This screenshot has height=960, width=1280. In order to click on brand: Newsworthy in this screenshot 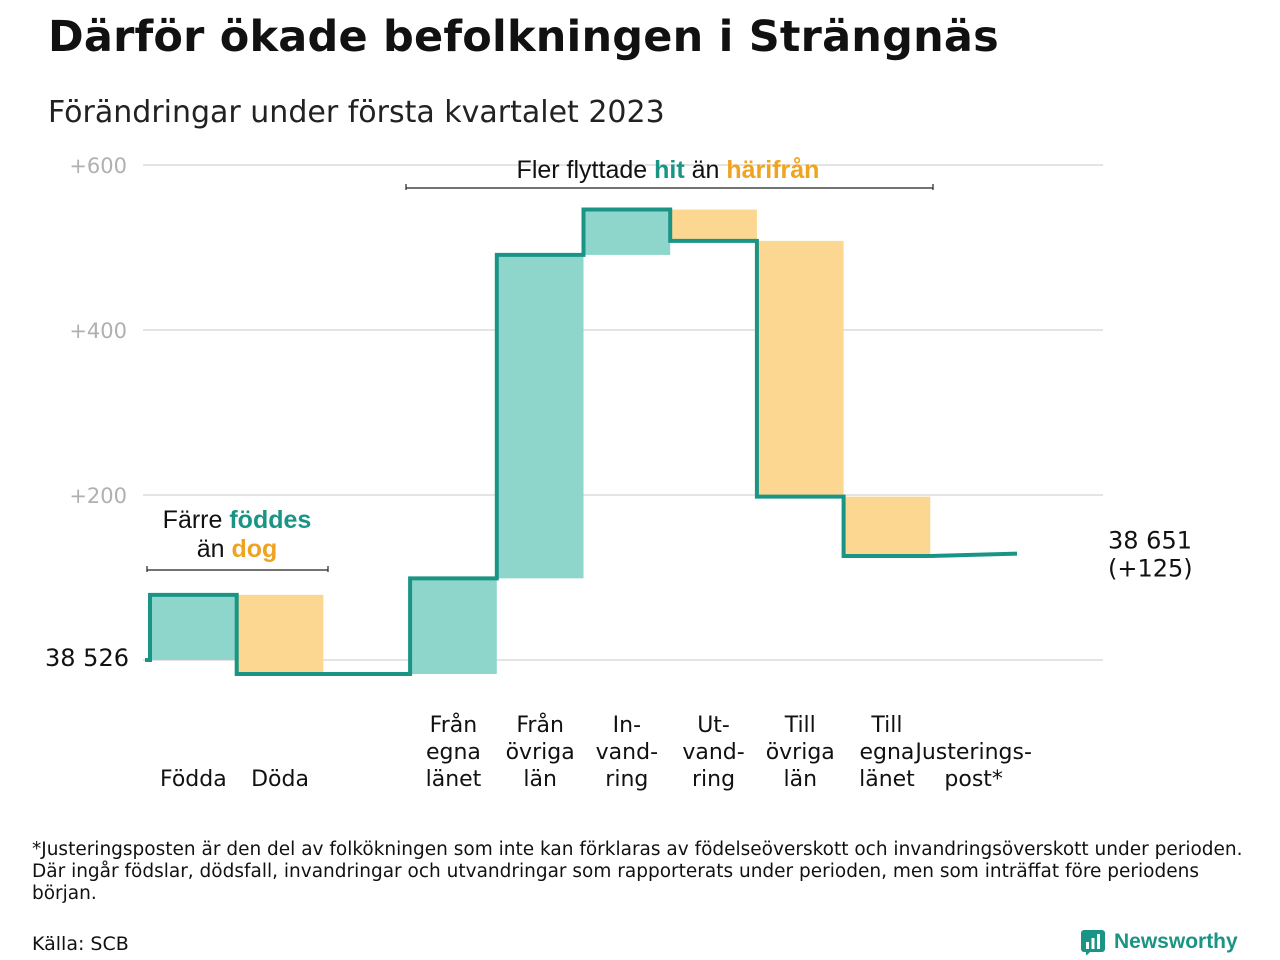, I will do `click(1159, 942)`.